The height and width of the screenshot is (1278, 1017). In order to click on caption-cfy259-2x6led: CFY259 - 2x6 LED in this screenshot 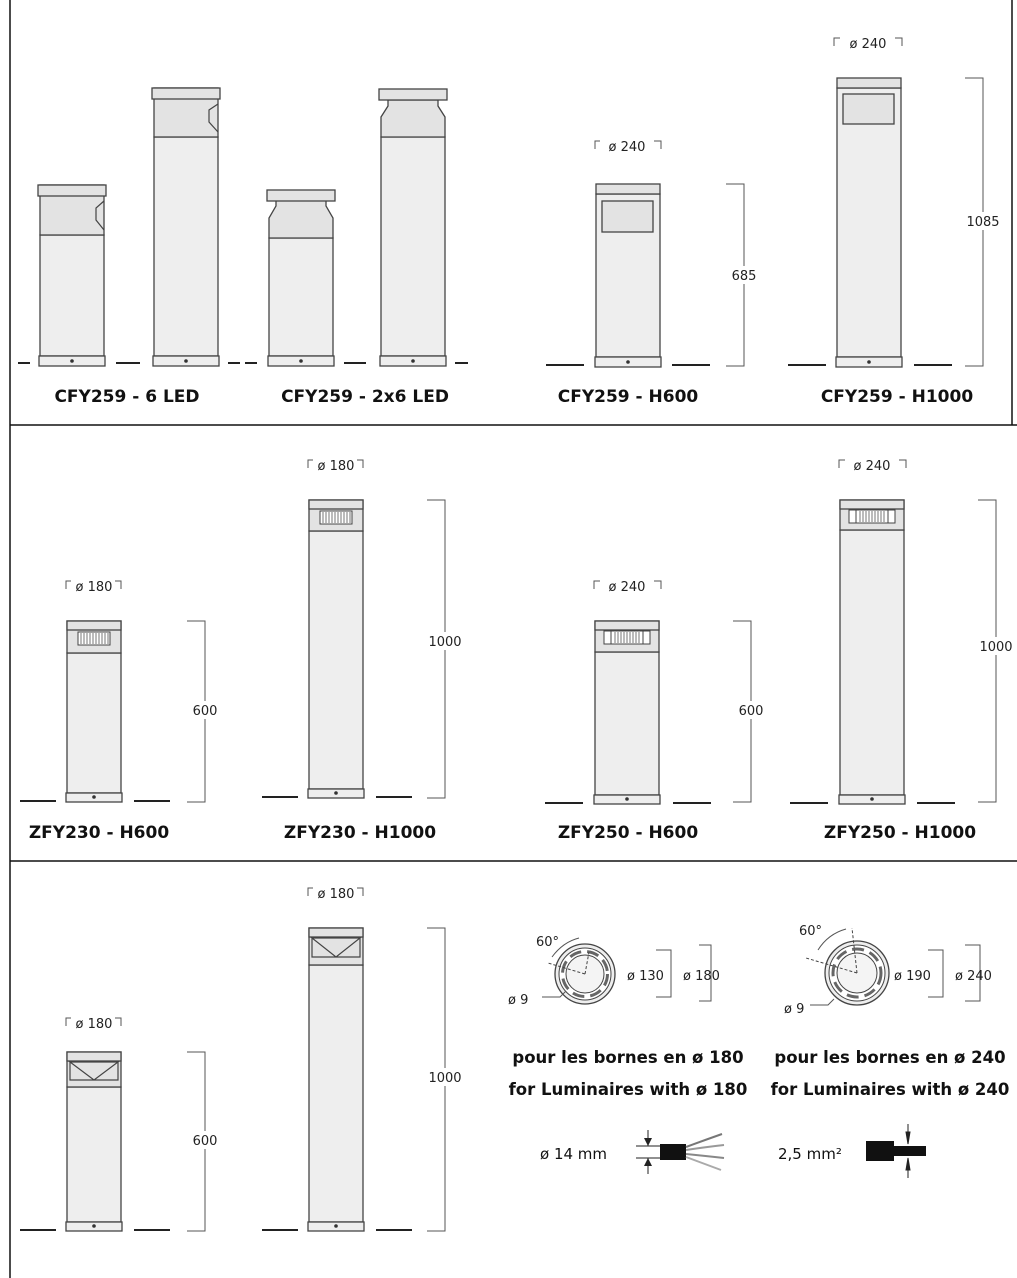, I will do `click(365, 397)`.